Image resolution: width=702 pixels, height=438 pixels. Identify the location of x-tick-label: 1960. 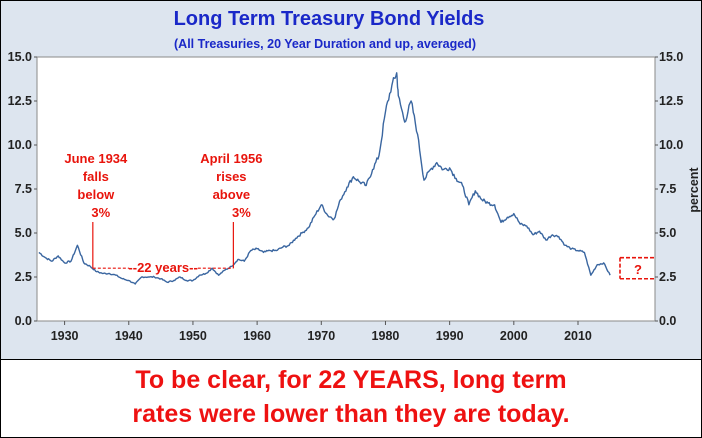
(257, 336).